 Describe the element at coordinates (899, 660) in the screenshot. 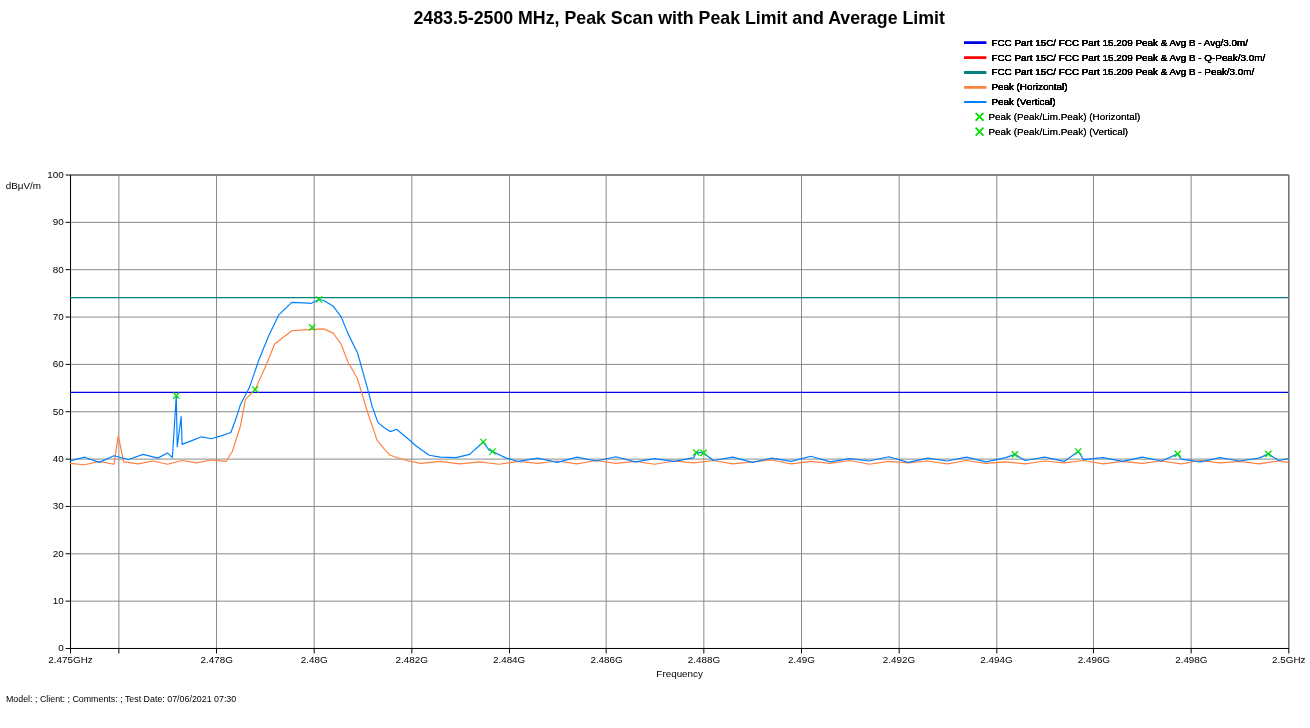

I see `x-tick-label: 2.492G` at that location.